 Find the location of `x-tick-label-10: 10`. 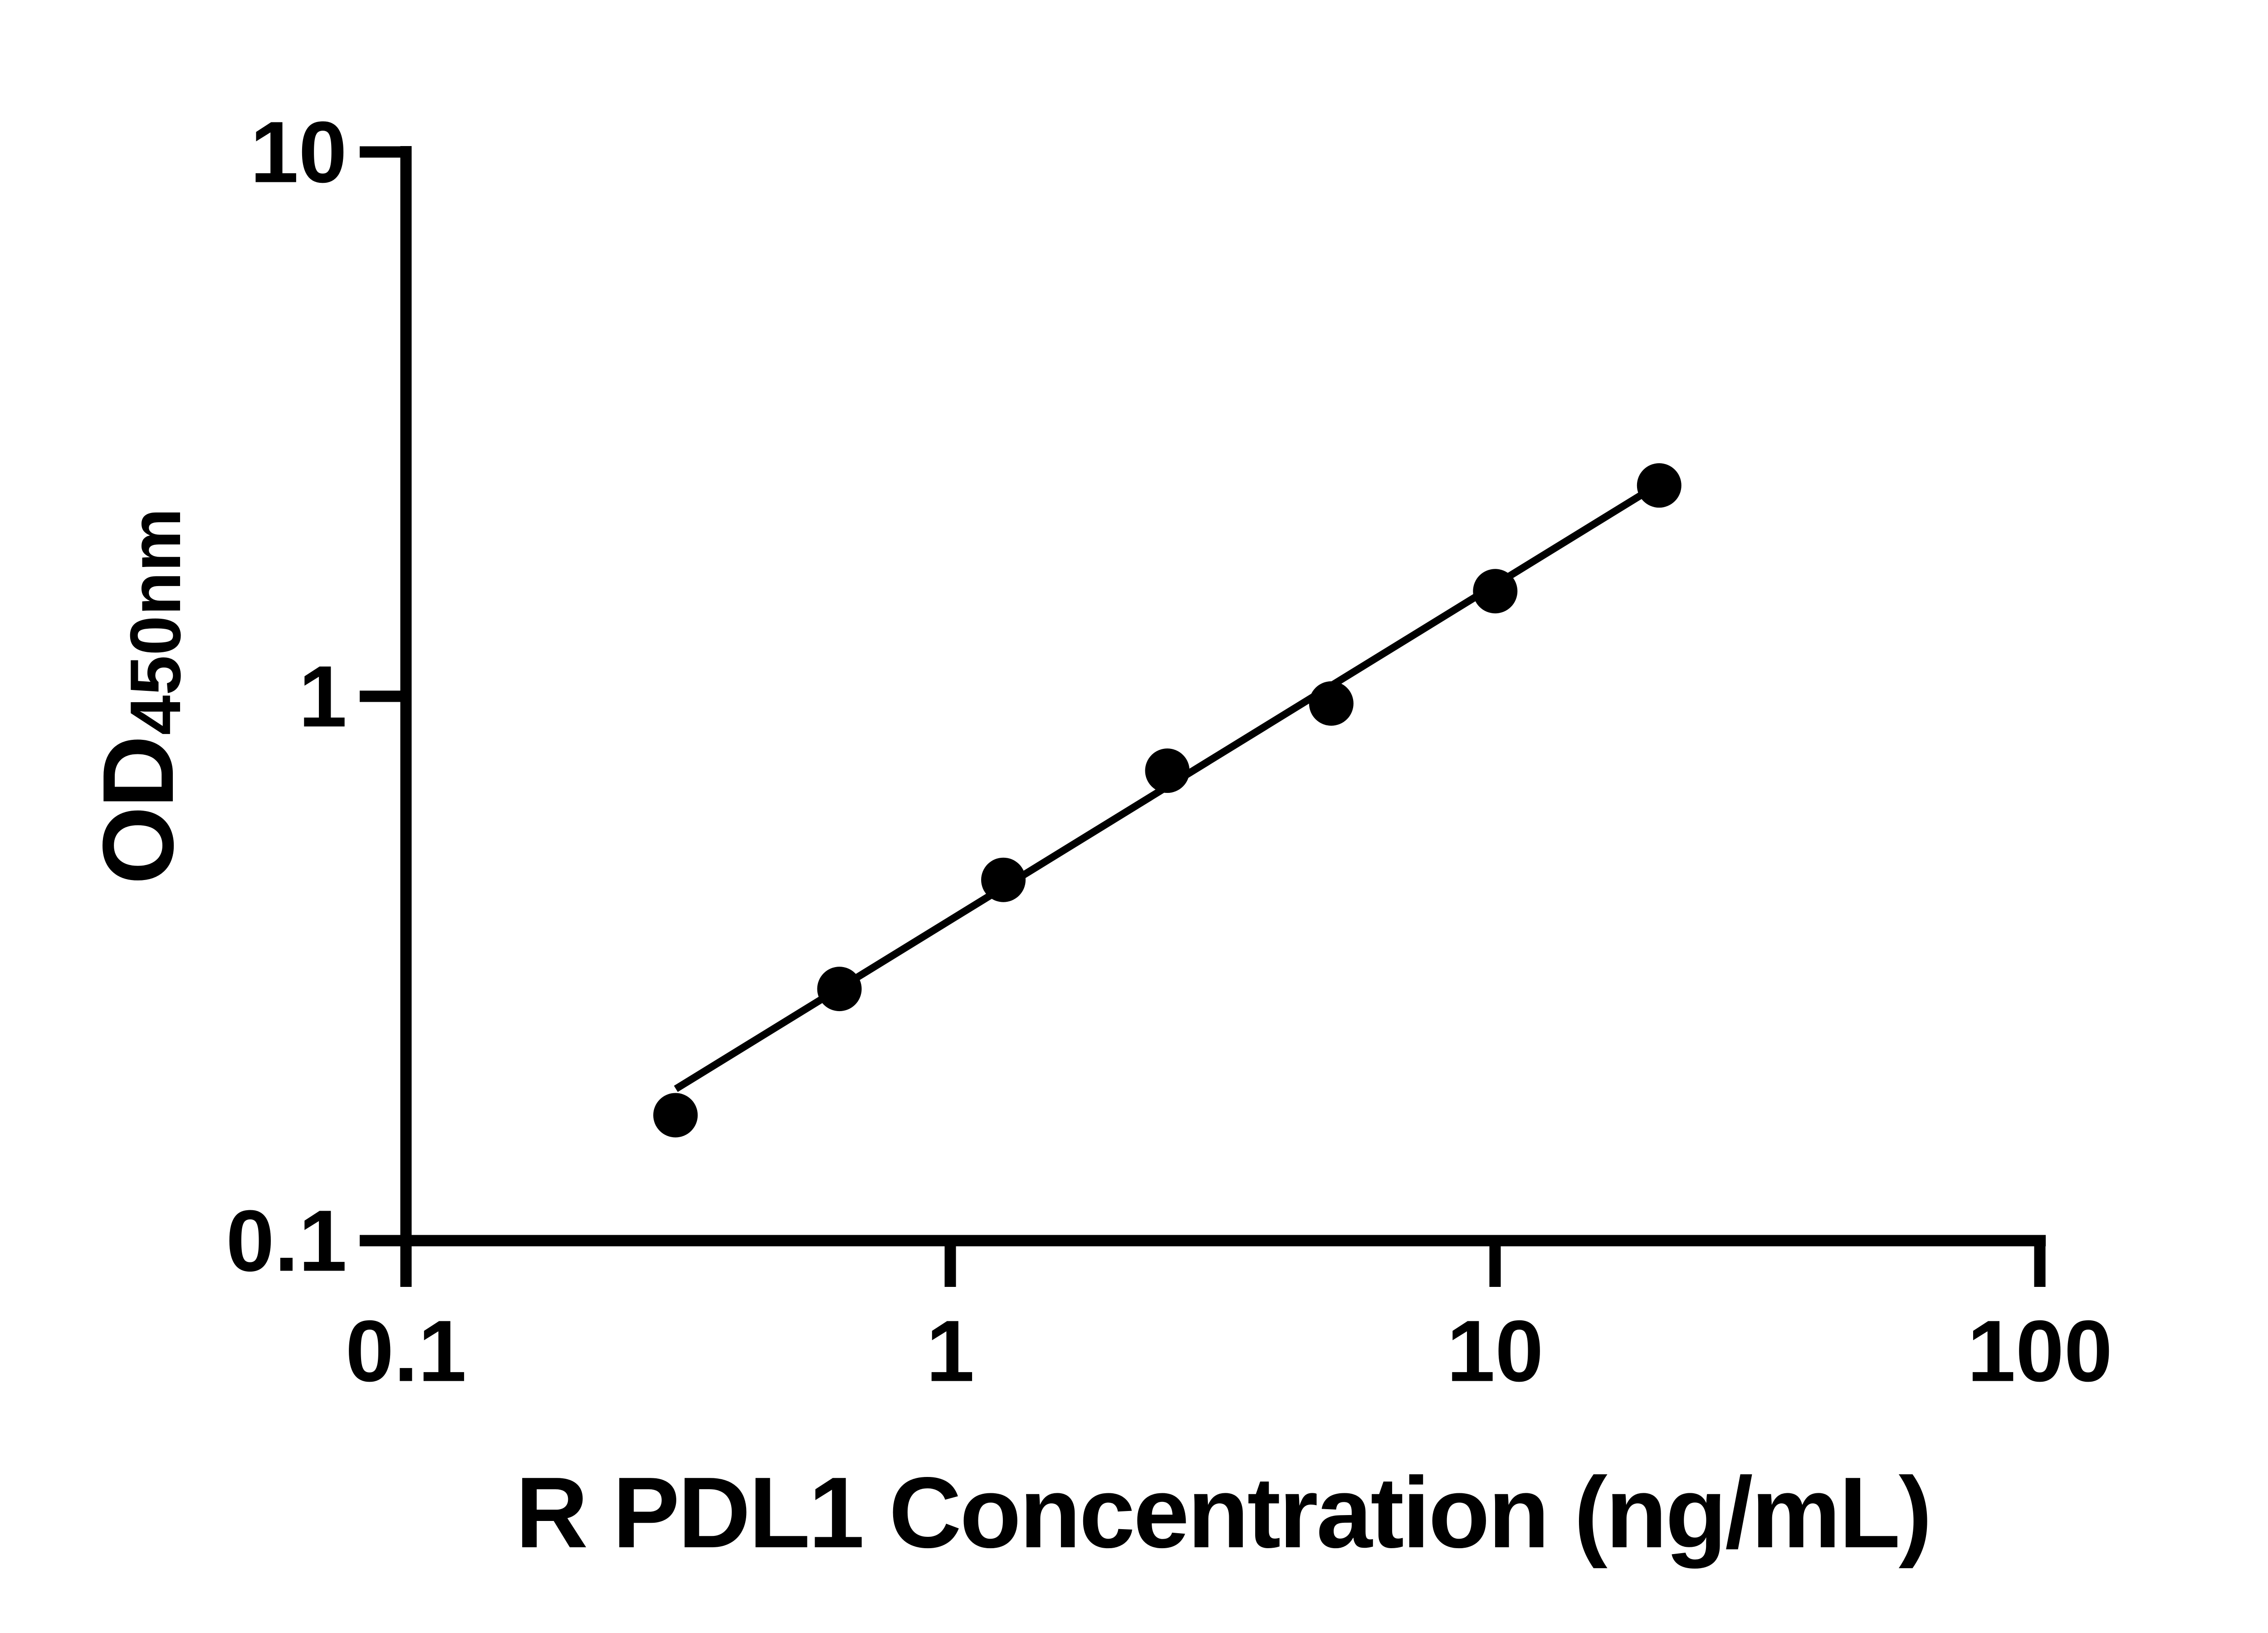

x-tick-label-10: 10 is located at coordinates (1495, 1351).